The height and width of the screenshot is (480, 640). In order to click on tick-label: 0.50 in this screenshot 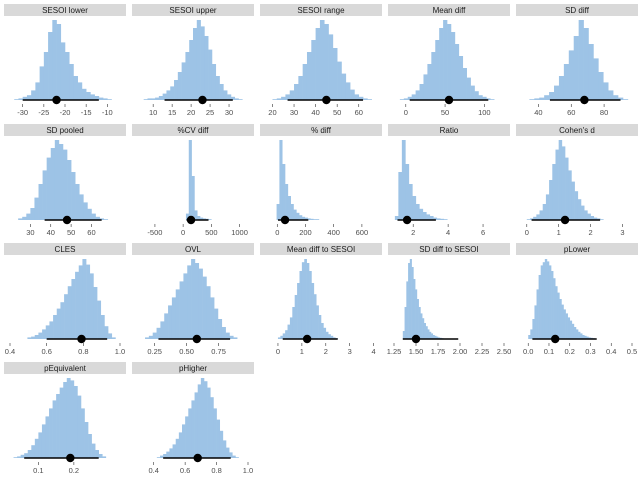, I will do `click(186, 351)`.